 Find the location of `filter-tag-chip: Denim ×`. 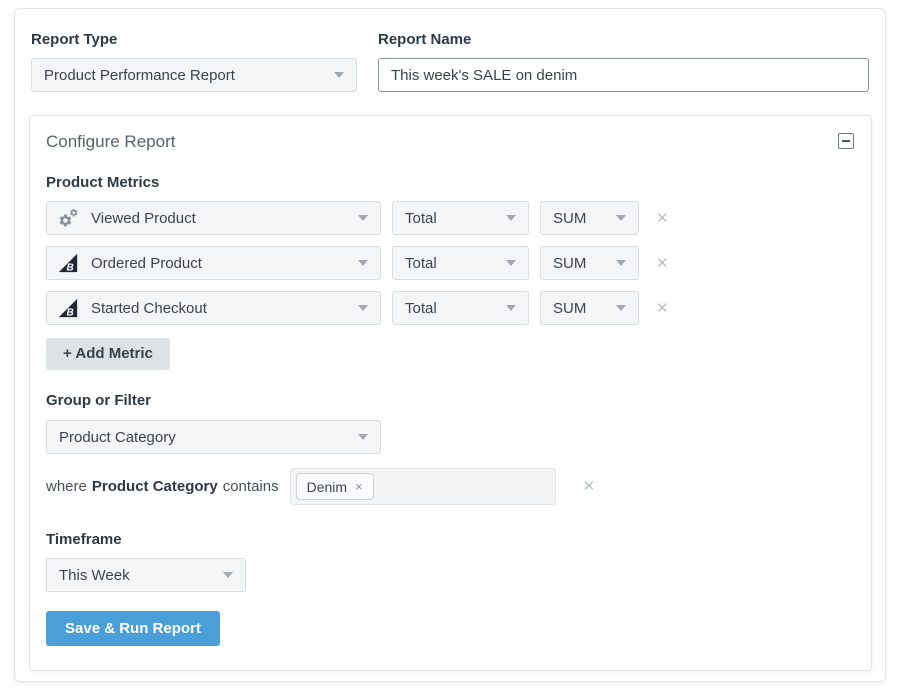

filter-tag-chip: Denim × is located at coordinates (334, 486).